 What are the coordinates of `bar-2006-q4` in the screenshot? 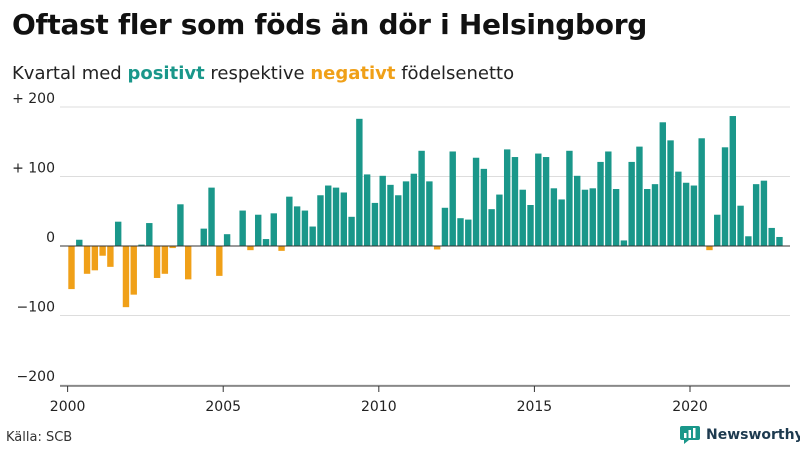 It's located at (281, 248).